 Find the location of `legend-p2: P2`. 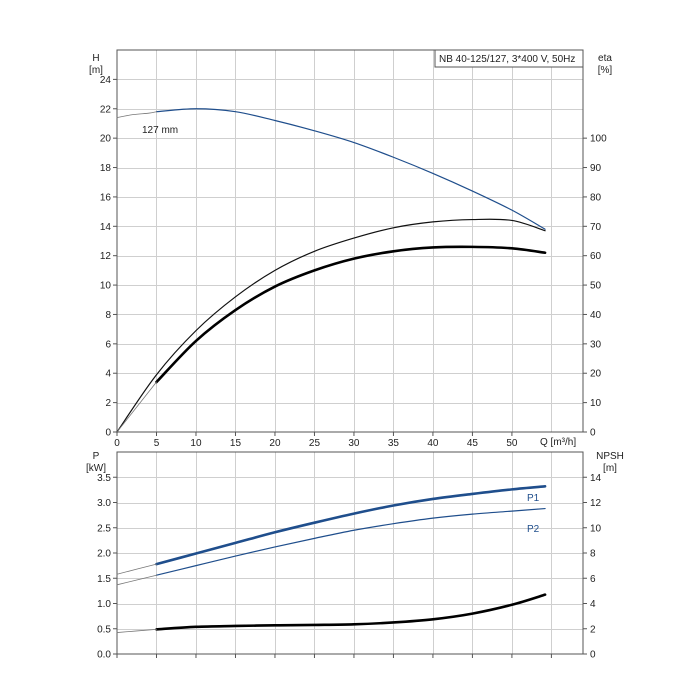

legend-p2: P2 is located at coordinates (533, 529).